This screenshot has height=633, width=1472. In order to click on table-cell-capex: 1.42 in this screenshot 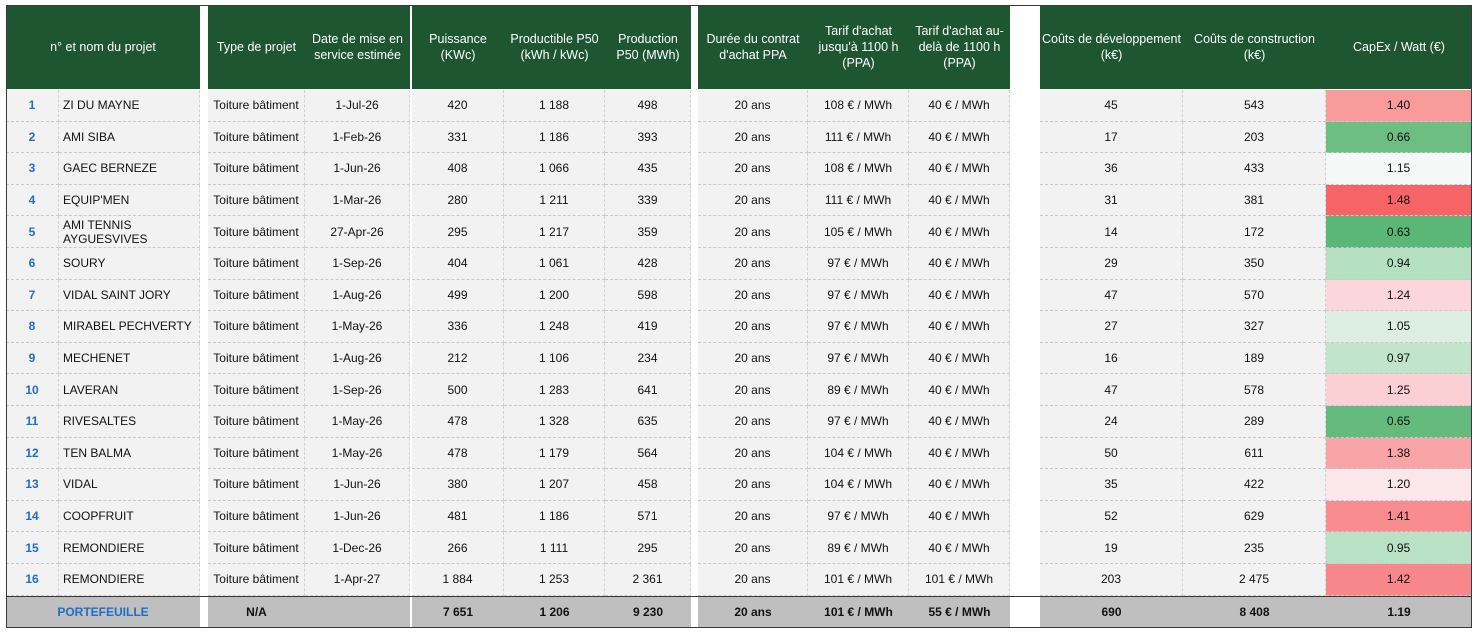, I will do `click(1399, 580)`.